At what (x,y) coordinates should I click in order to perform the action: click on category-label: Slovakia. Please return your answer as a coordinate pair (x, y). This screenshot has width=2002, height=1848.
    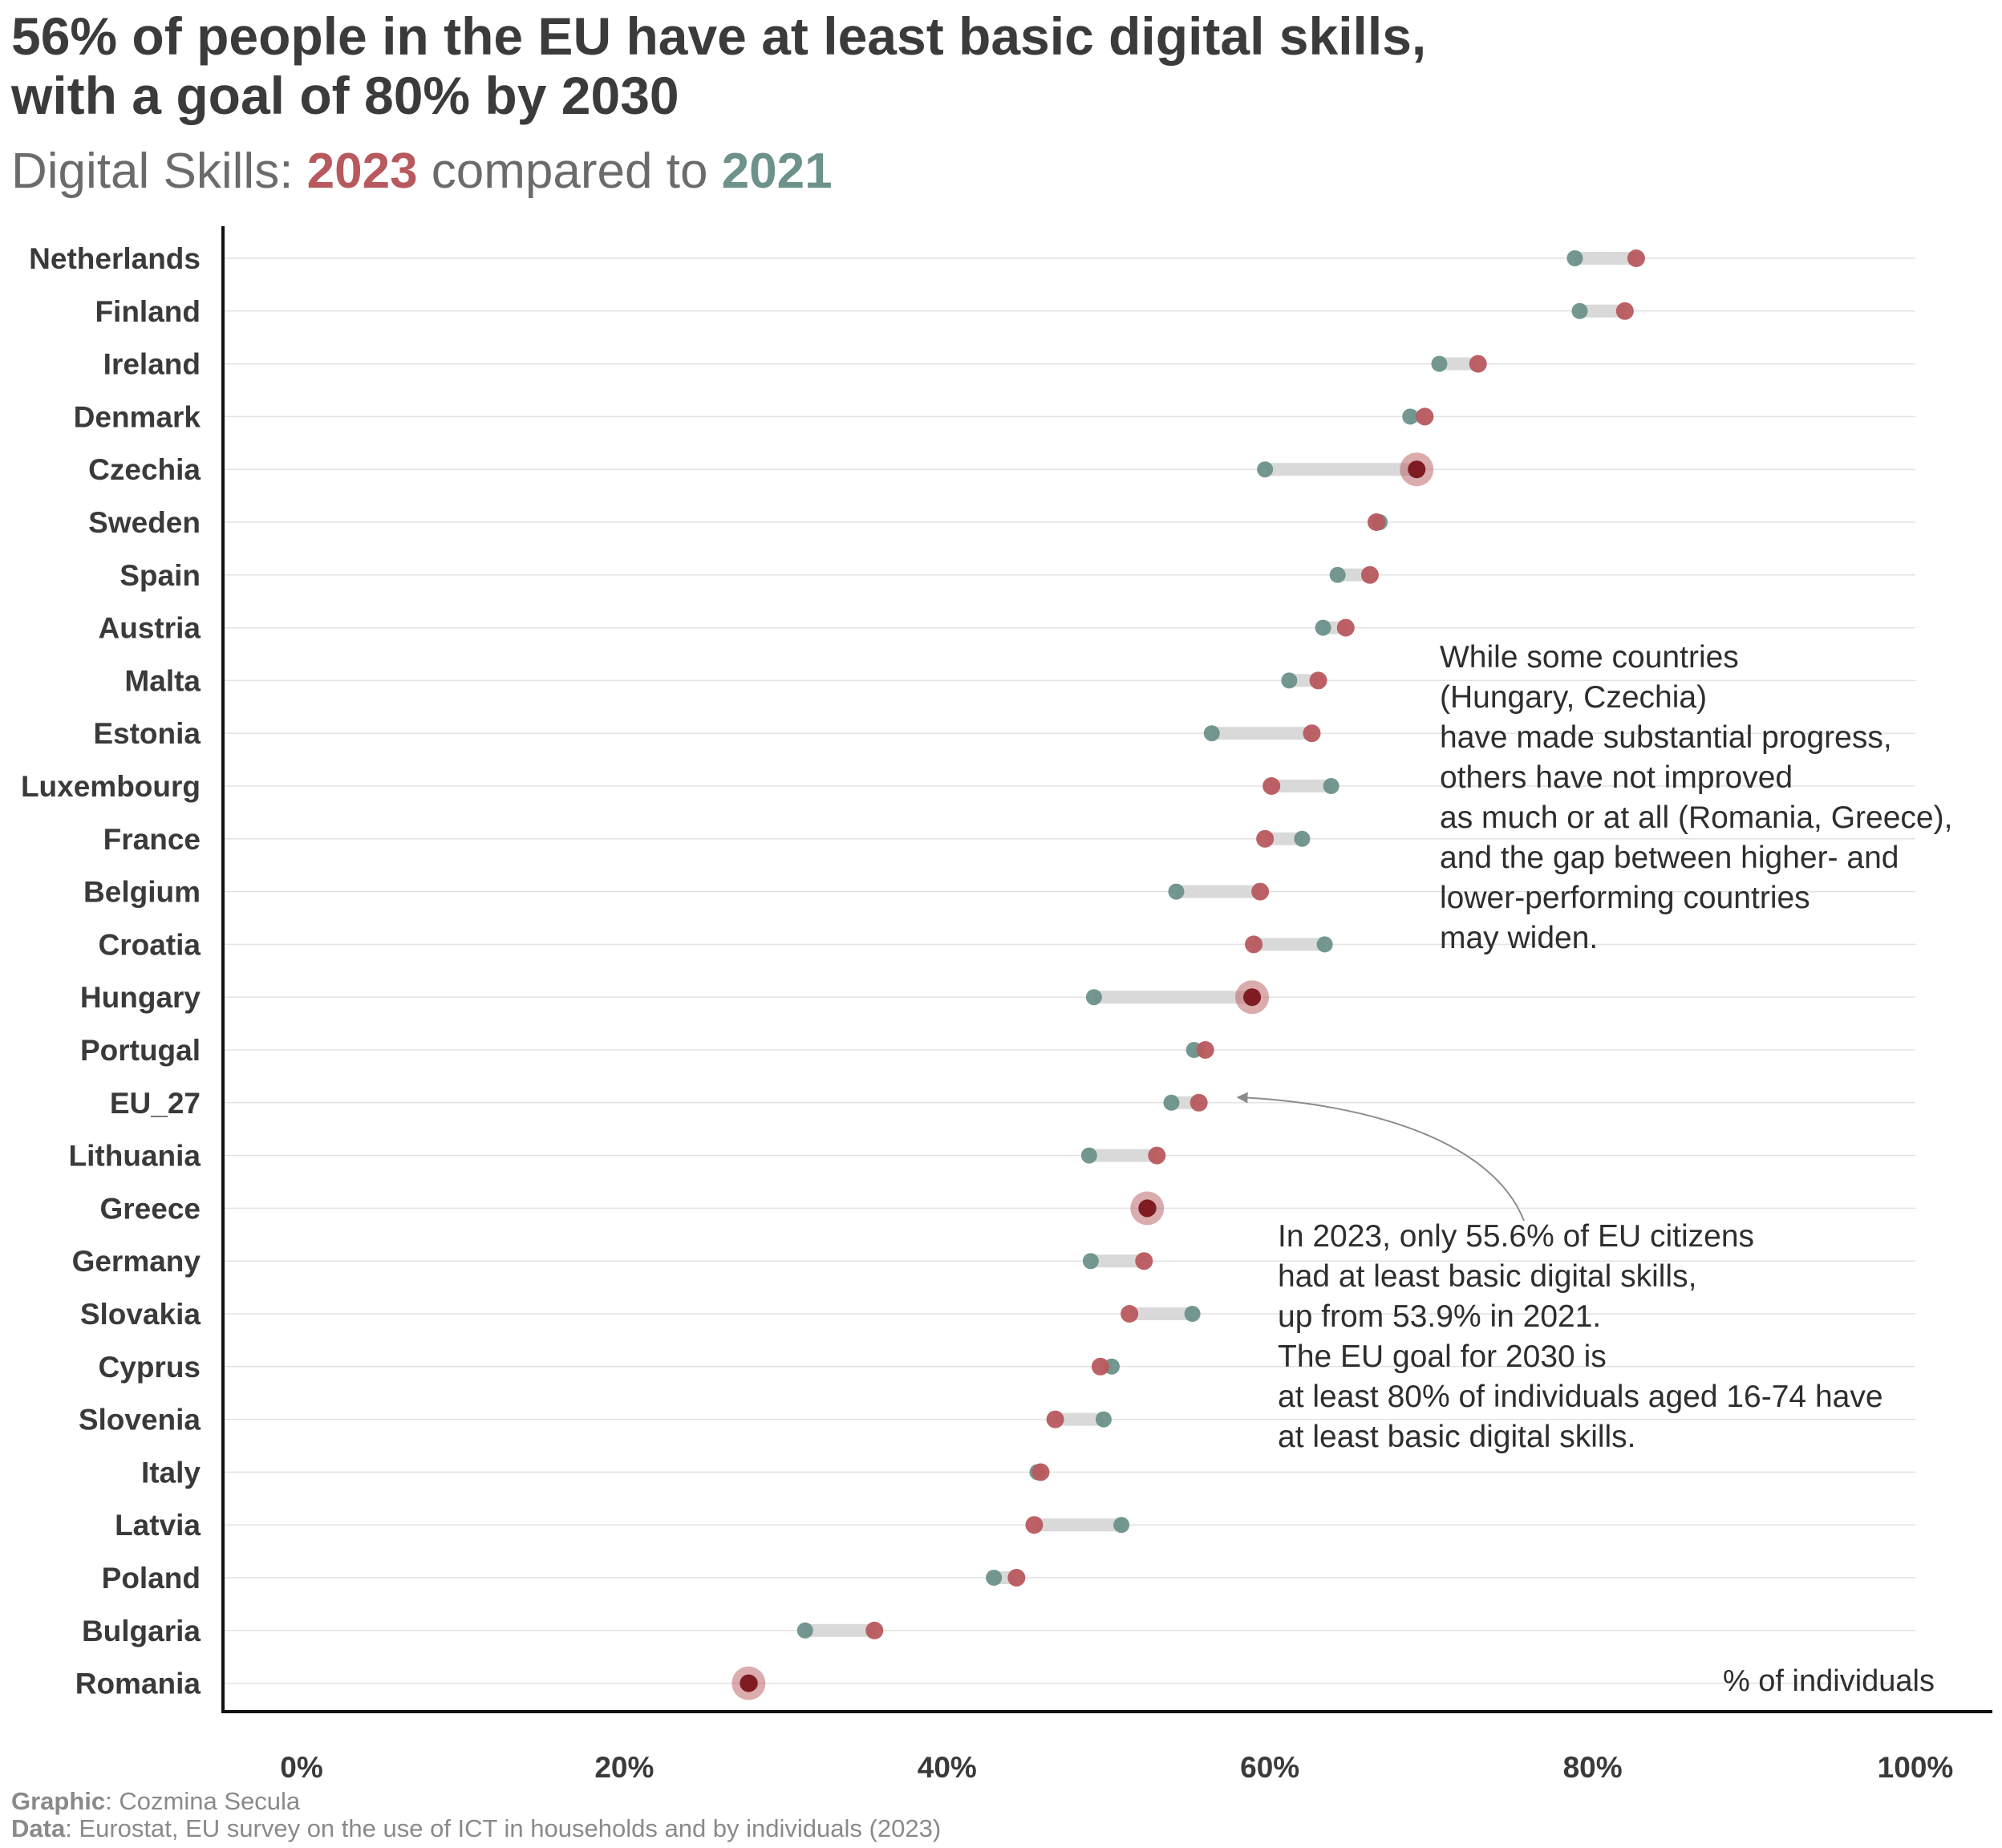
    Looking at the image, I should click on (140, 1314).